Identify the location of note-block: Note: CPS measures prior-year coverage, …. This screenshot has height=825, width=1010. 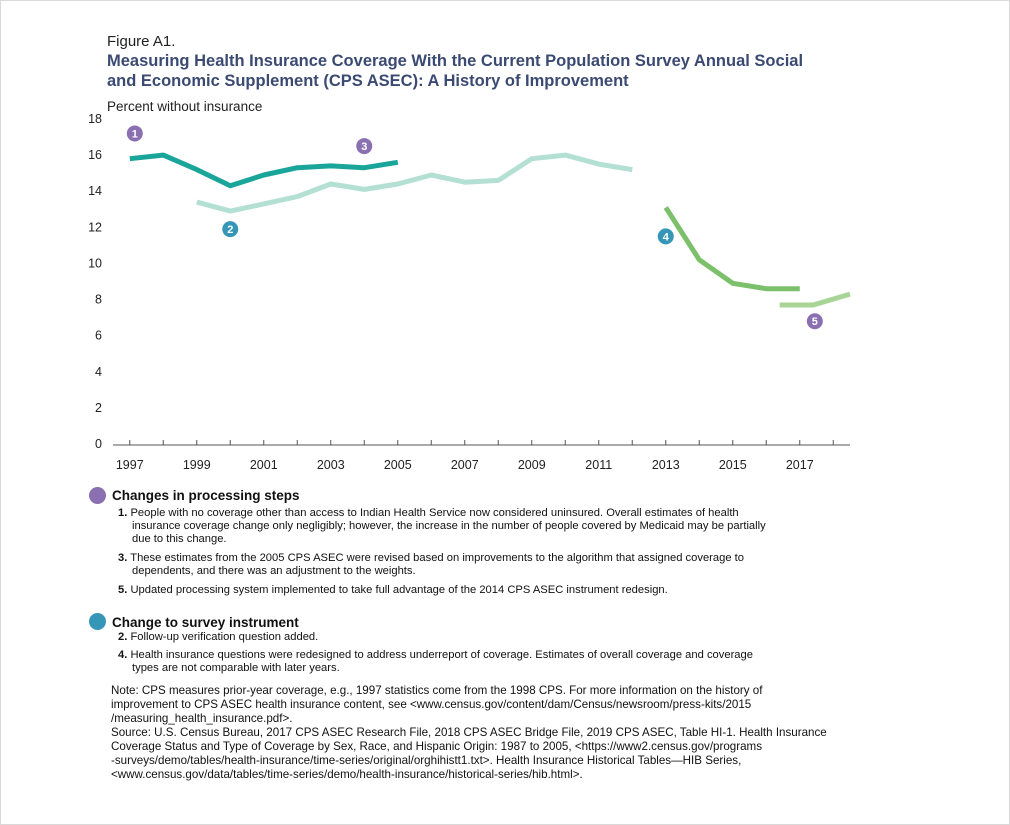
(496, 705).